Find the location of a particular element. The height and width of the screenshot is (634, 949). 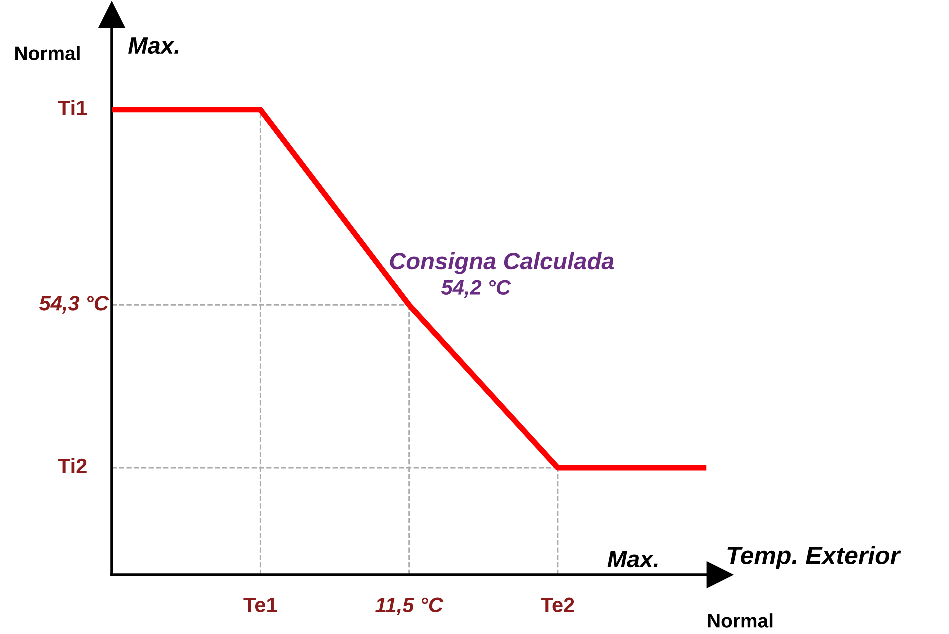

text: Max. is located at coordinates (153, 46).